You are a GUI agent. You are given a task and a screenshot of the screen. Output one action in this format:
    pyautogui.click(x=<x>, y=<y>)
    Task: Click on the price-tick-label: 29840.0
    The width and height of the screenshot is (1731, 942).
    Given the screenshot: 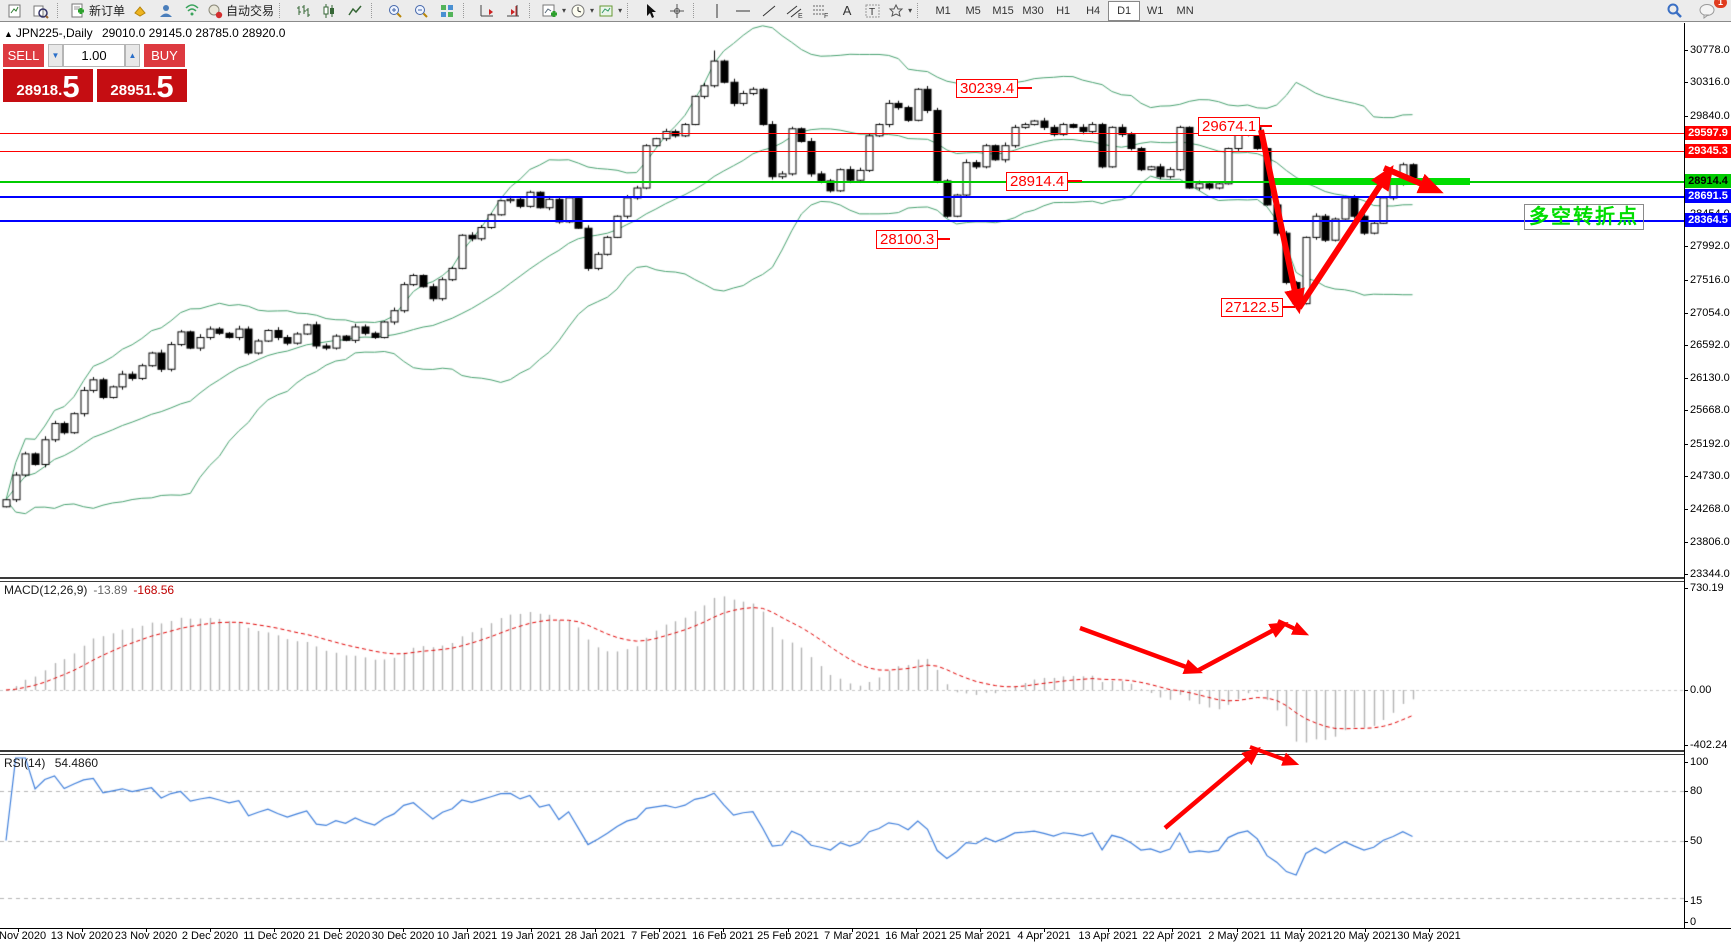 What is the action you would take?
    pyautogui.click(x=1710, y=116)
    